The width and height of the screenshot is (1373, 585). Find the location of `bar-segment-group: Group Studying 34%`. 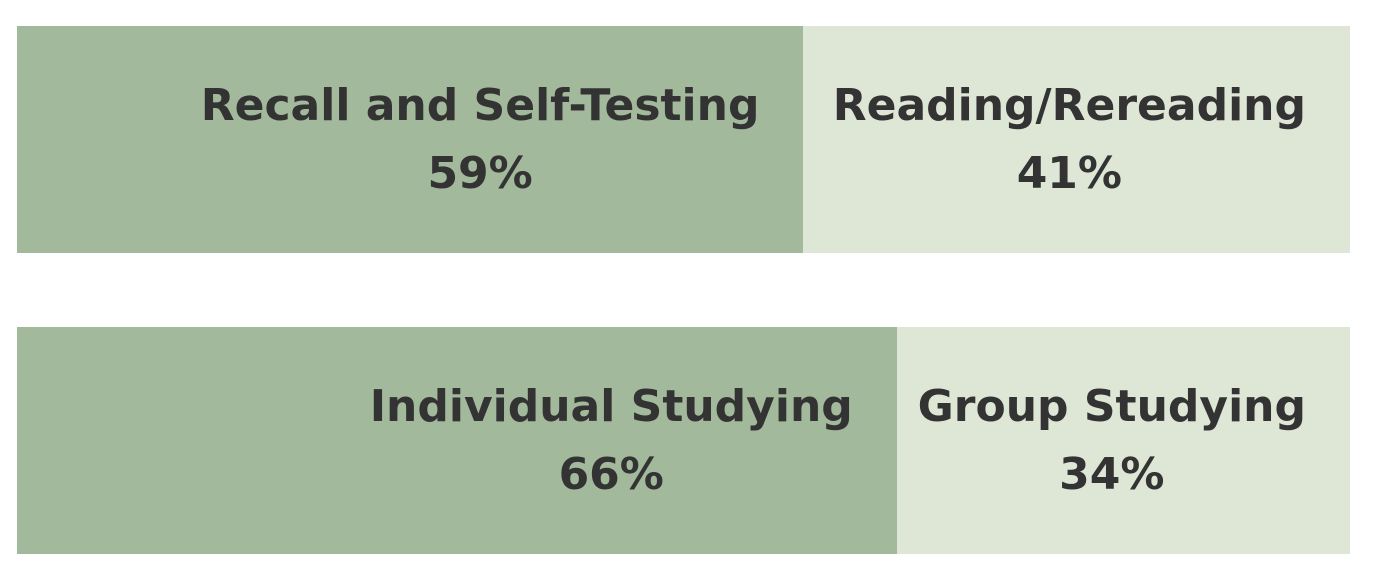

bar-segment-group: Group Studying 34% is located at coordinates (1123, 440).